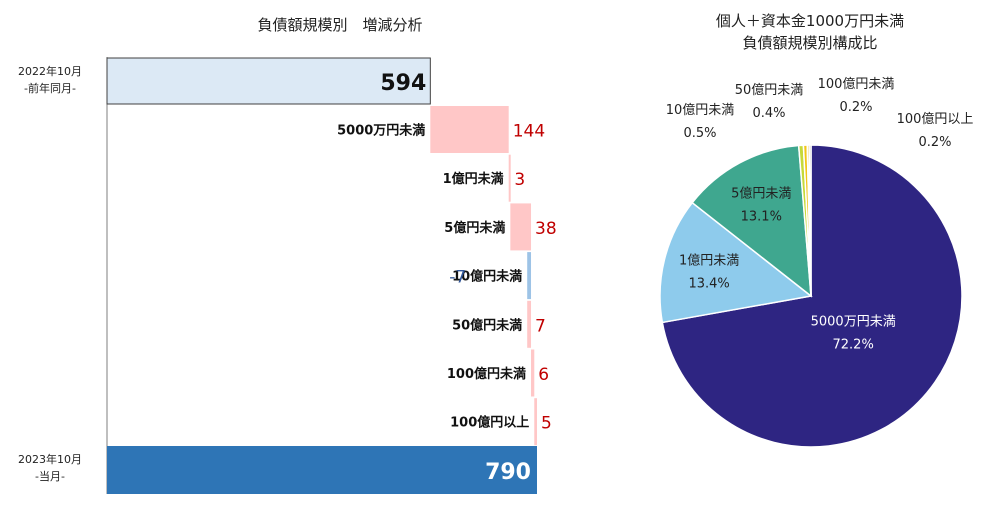 The image size is (998, 521). Describe the element at coordinates (474, 228) in the screenshot. I see `step-category: 5億円未満` at that location.